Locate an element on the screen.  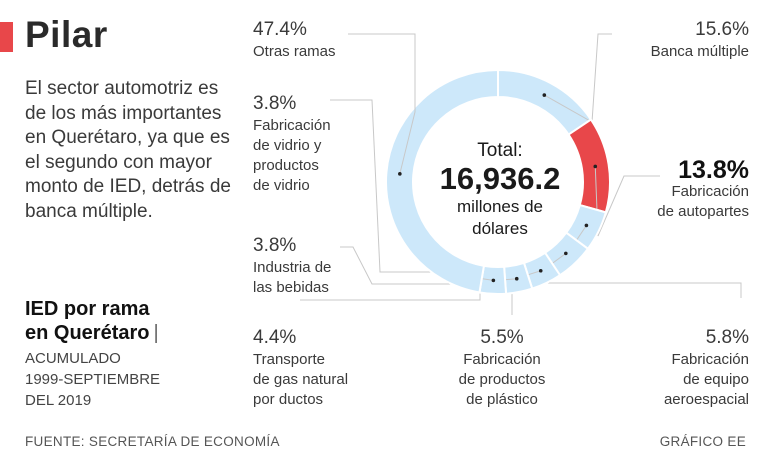
slice-label-banca: 15.6% Banca múltiple is located at coordinates (674, 41).